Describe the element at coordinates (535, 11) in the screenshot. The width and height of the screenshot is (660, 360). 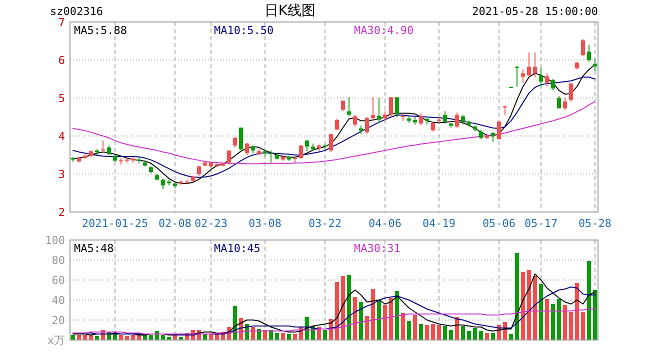
I see `chart-subtitle: 2021-05-28 15:00:00` at that location.